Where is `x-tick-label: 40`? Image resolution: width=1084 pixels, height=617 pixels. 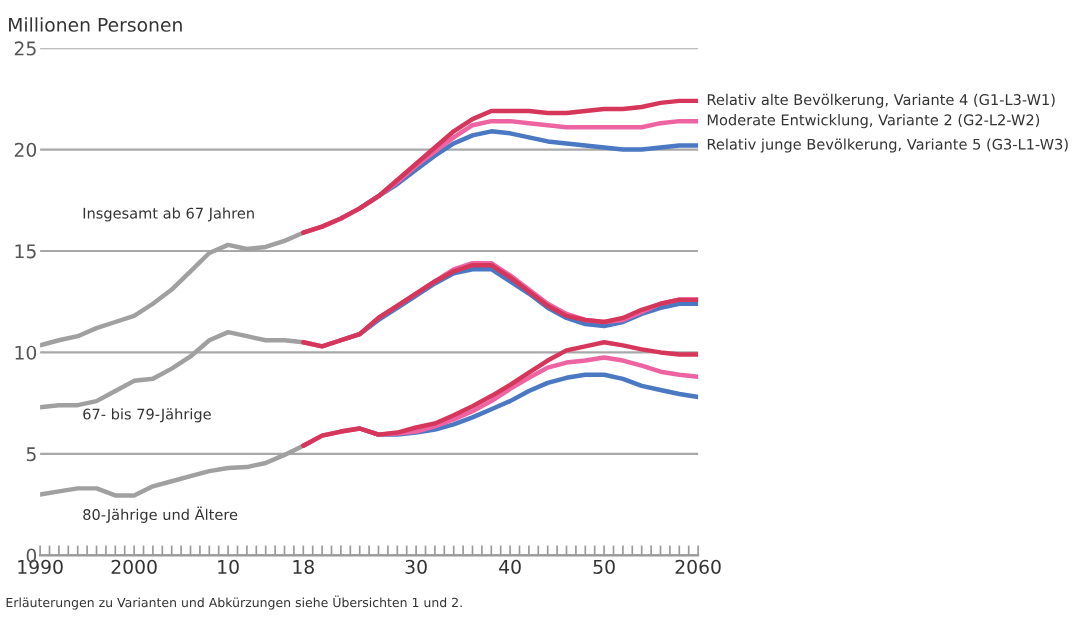
x-tick-label: 40 is located at coordinates (510, 566).